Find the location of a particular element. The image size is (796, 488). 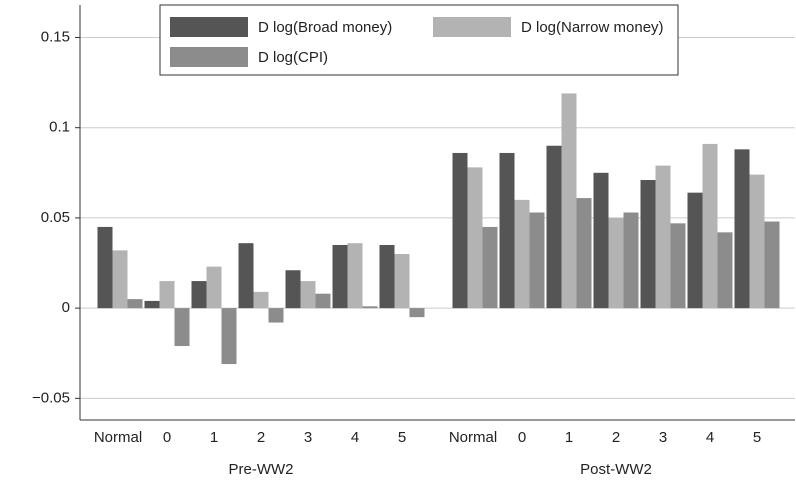

group-label: Post-WW2 is located at coordinates (616, 469).